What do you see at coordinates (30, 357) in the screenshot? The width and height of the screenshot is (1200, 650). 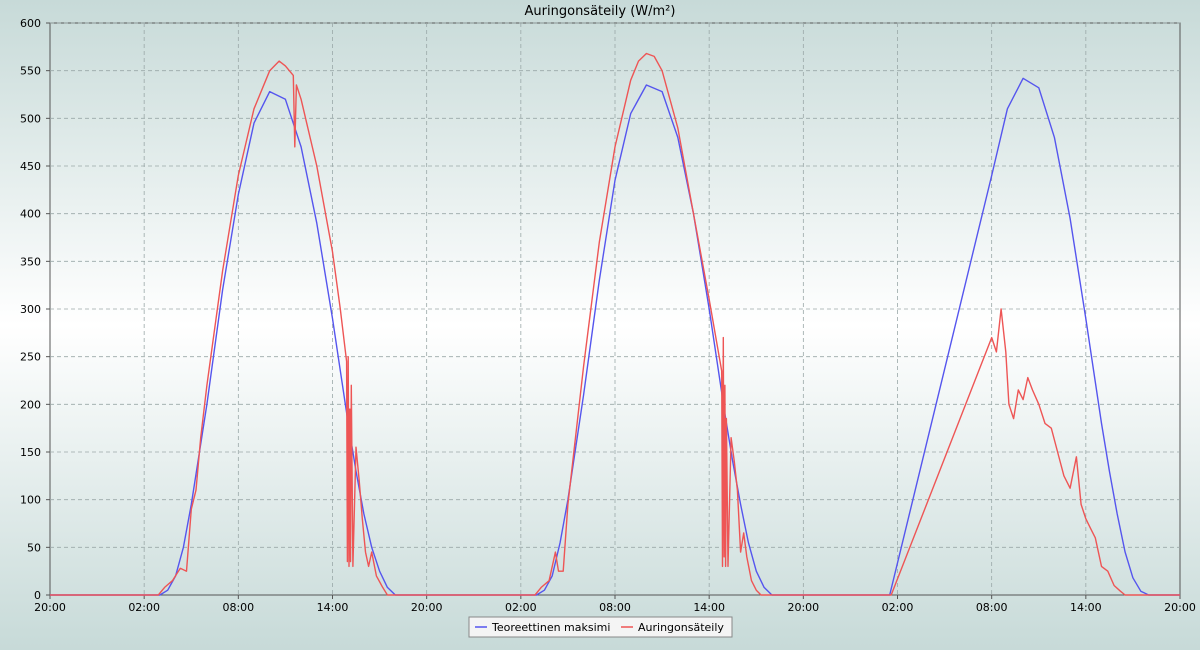 I see `y-tick-label: 250` at bounding box center [30, 357].